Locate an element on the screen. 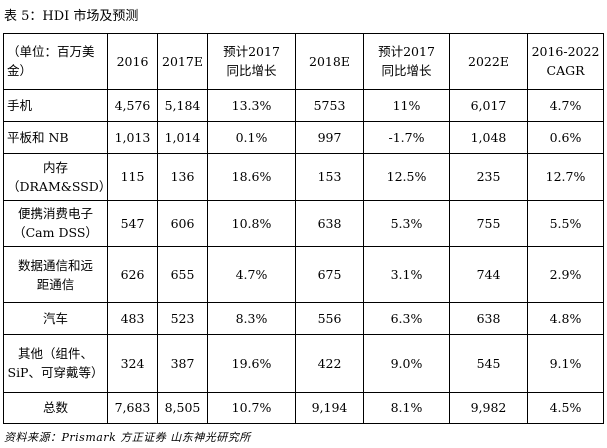 The width and height of the screenshot is (607, 448). table-cell: 5.5% is located at coordinates (565, 223).